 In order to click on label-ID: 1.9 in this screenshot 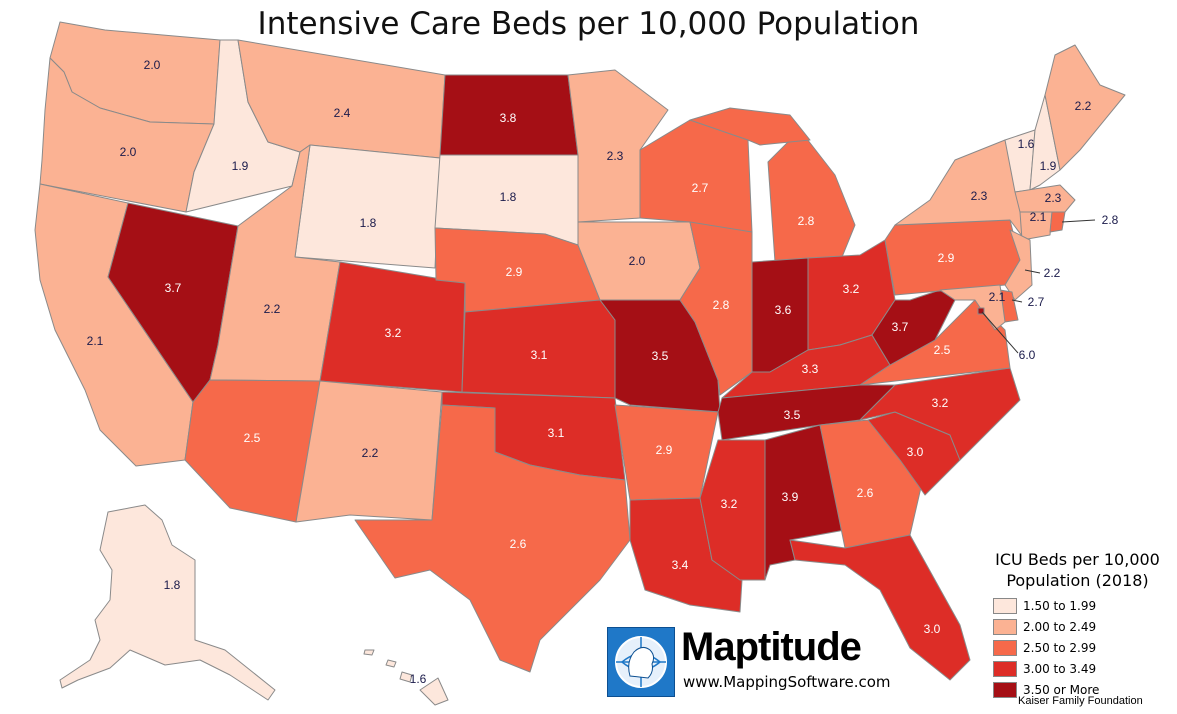, I will do `click(240, 166)`.